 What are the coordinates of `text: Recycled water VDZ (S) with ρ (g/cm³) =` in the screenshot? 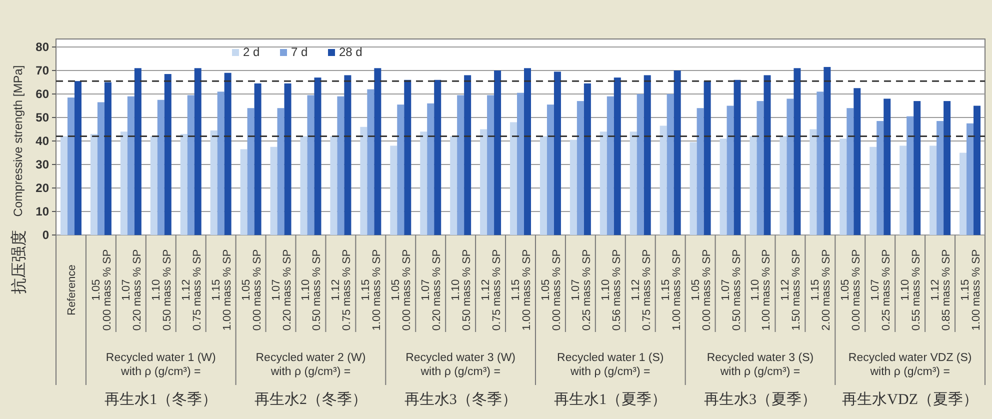 It's located at (910, 365).